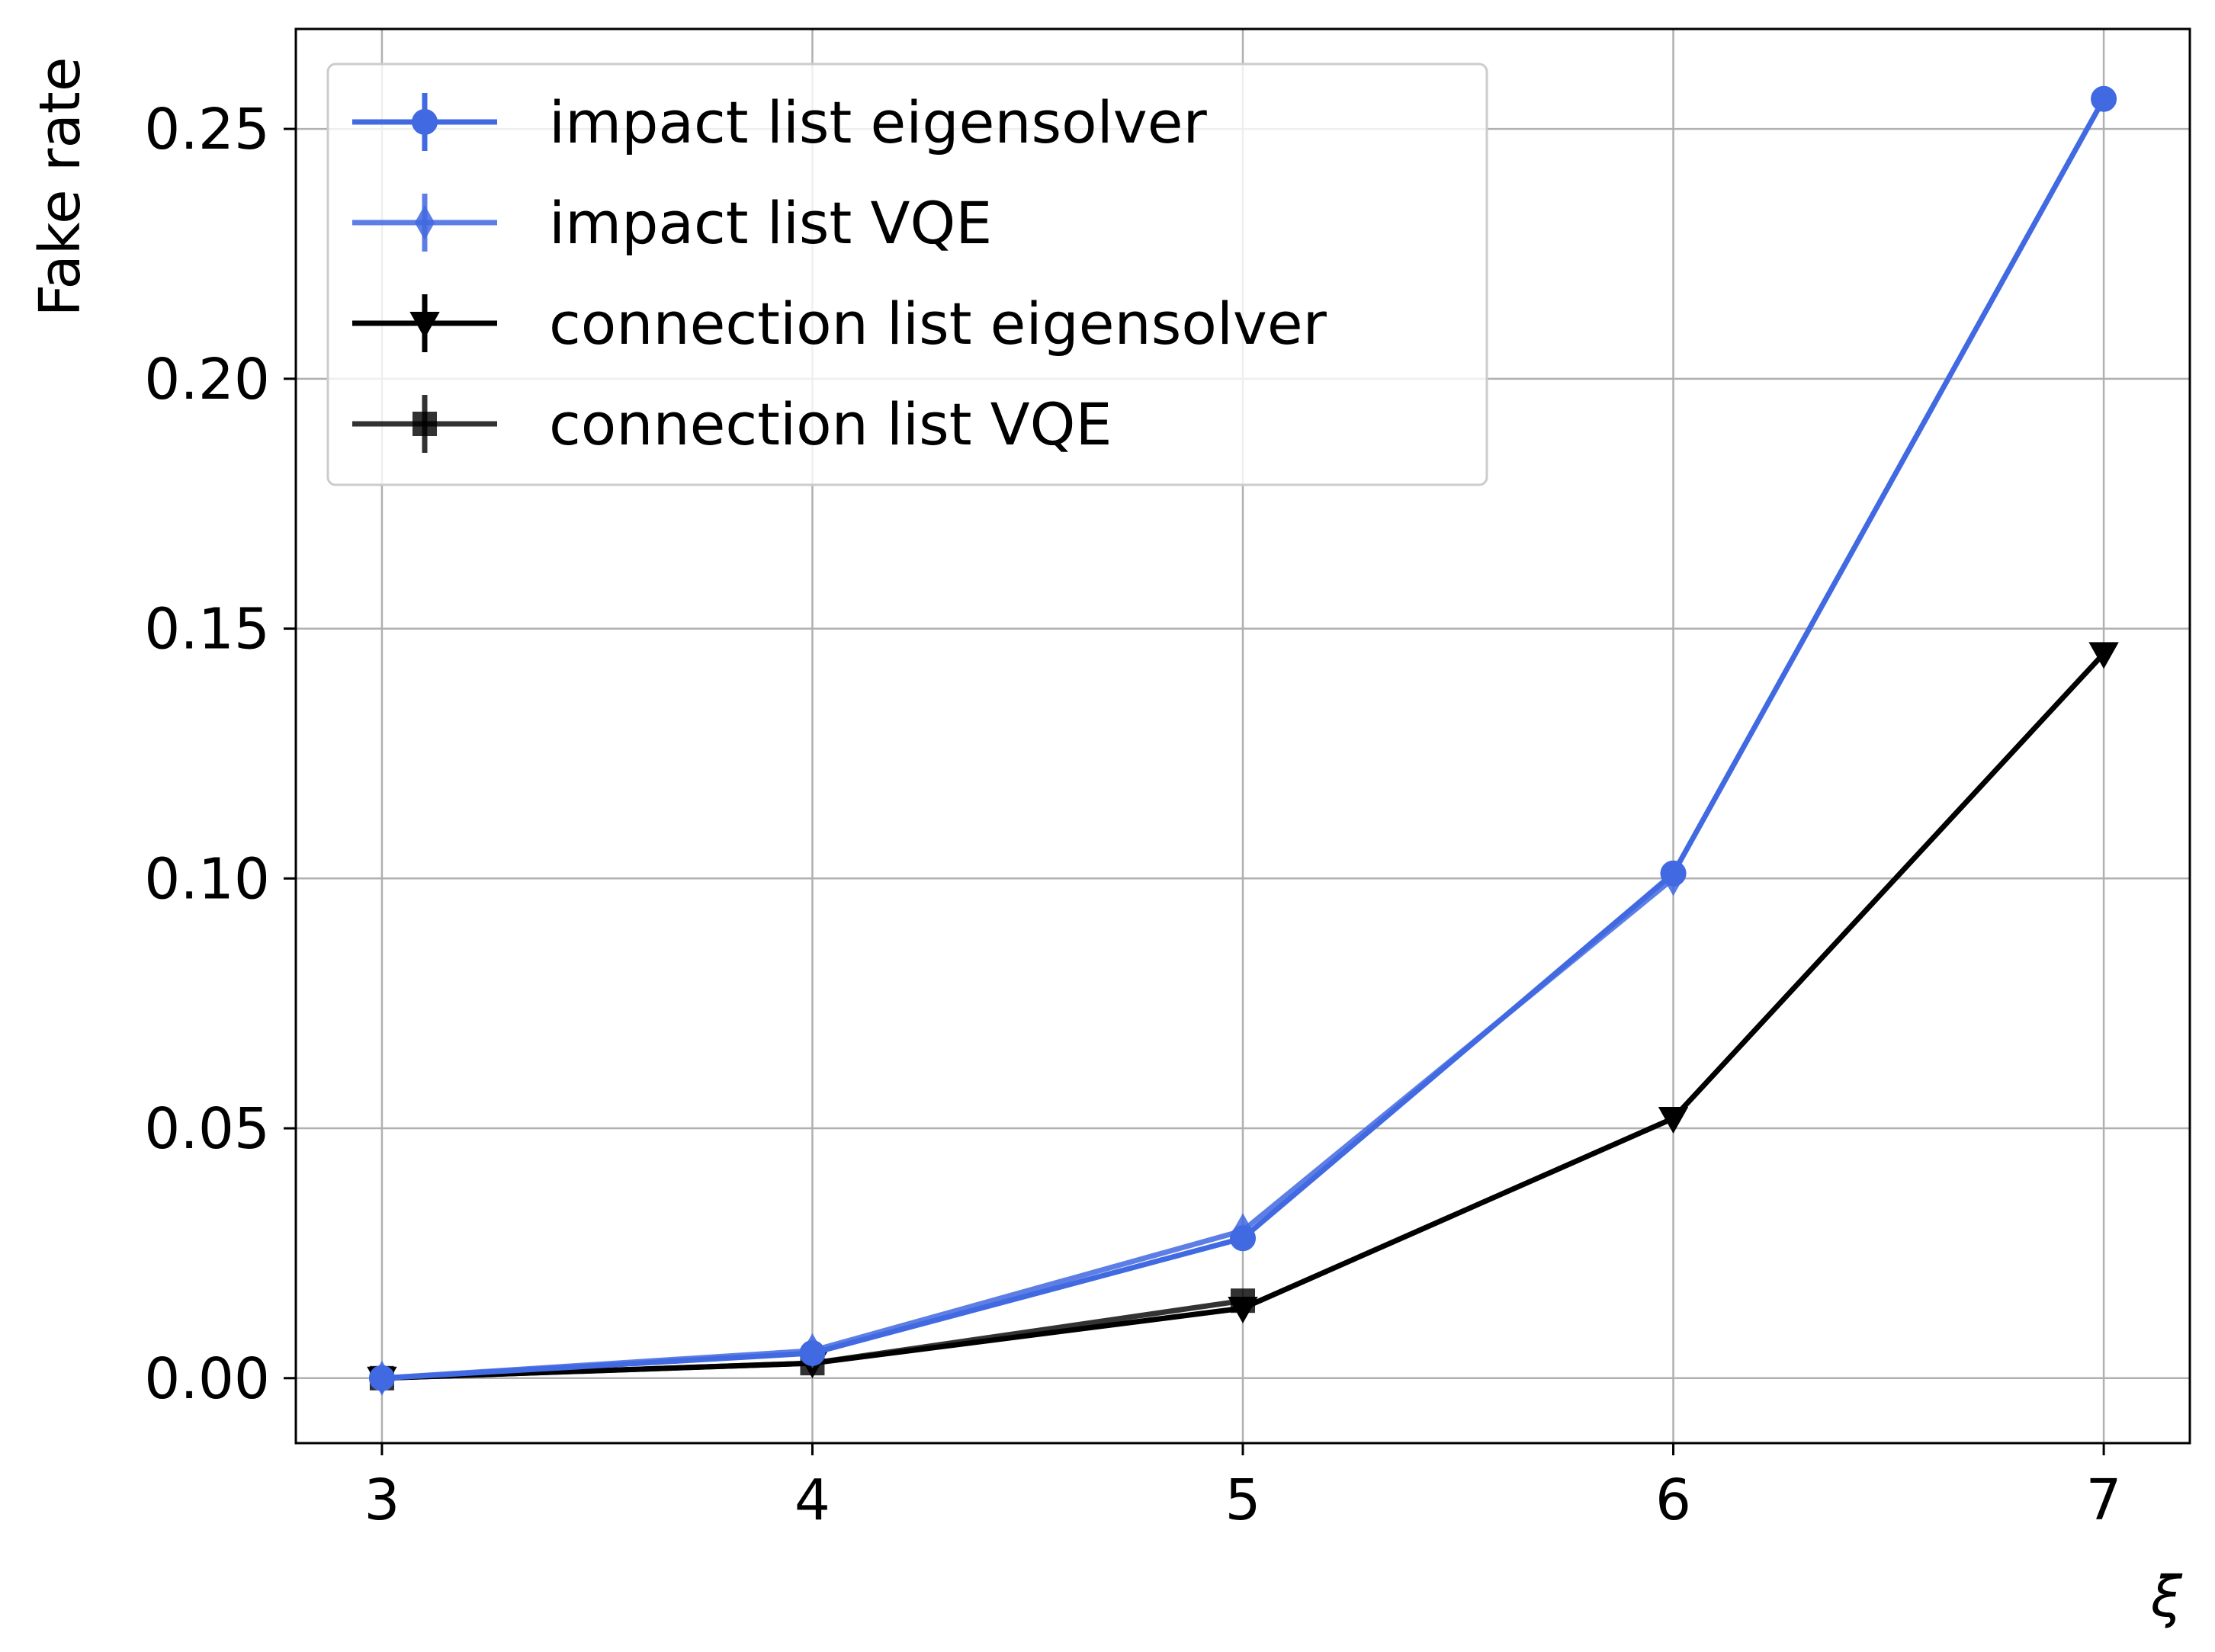 Image resolution: width=2215 pixels, height=1652 pixels. Describe the element at coordinates (1242, 1500) in the screenshot. I see `x-tick-label: 5` at that location.